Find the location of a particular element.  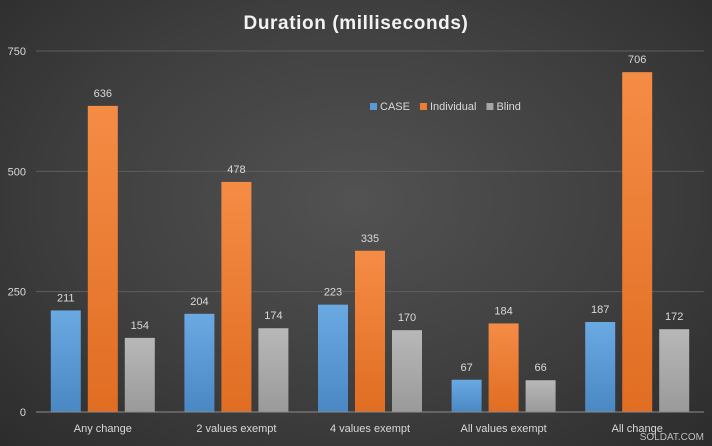

data-label: 223 is located at coordinates (333, 293).